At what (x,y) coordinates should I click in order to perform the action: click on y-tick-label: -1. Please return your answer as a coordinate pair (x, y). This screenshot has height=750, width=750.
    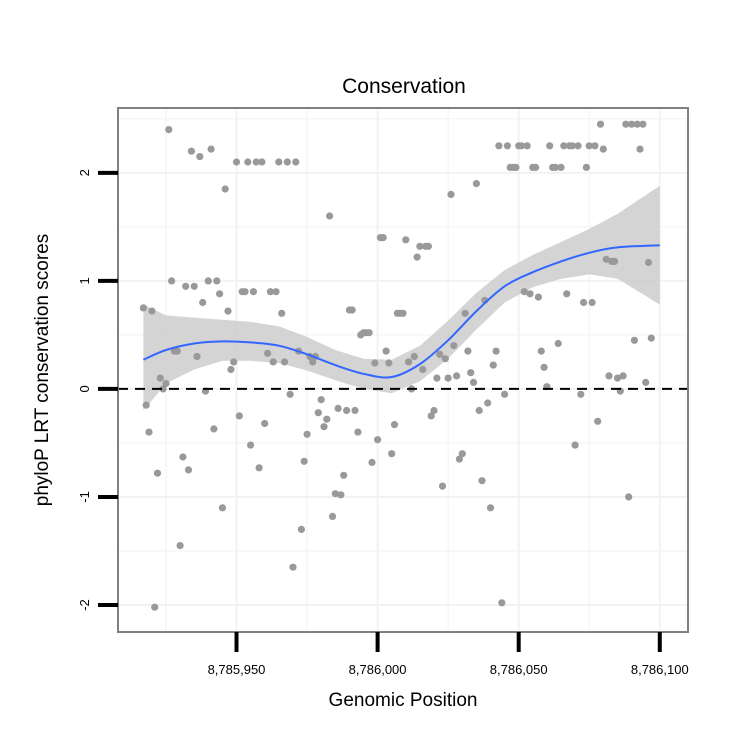
    Looking at the image, I should click on (84, 497).